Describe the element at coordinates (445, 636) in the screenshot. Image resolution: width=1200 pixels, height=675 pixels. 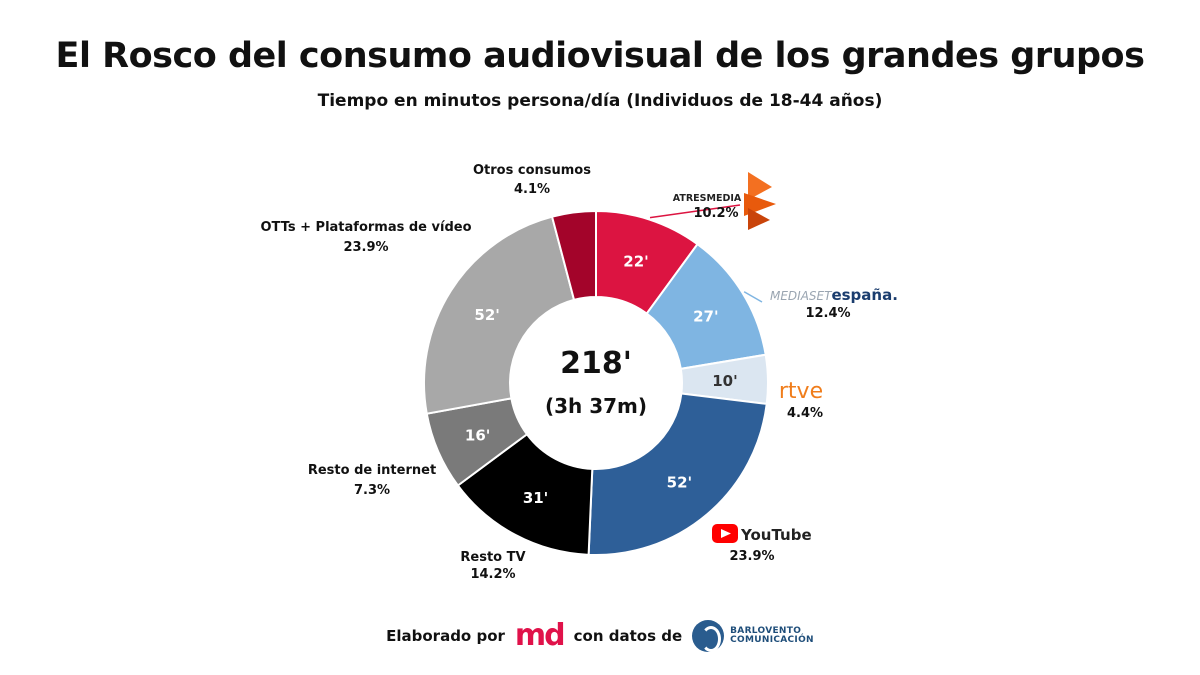
I see `made-by-text: Elaborado por` at that location.